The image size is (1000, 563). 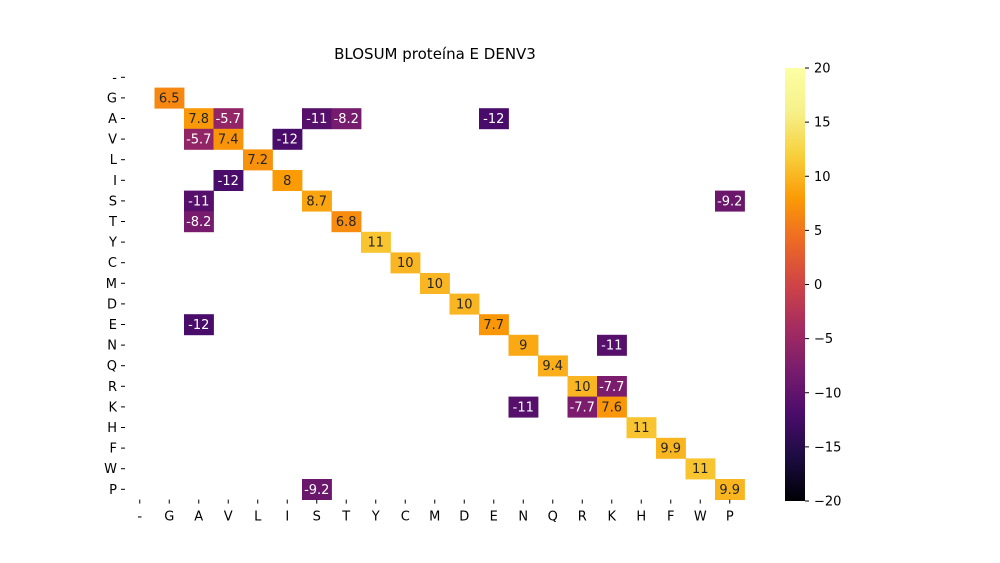 What do you see at coordinates (612, 386) in the screenshot?
I see `heatmap-cell-R-K` at bounding box center [612, 386].